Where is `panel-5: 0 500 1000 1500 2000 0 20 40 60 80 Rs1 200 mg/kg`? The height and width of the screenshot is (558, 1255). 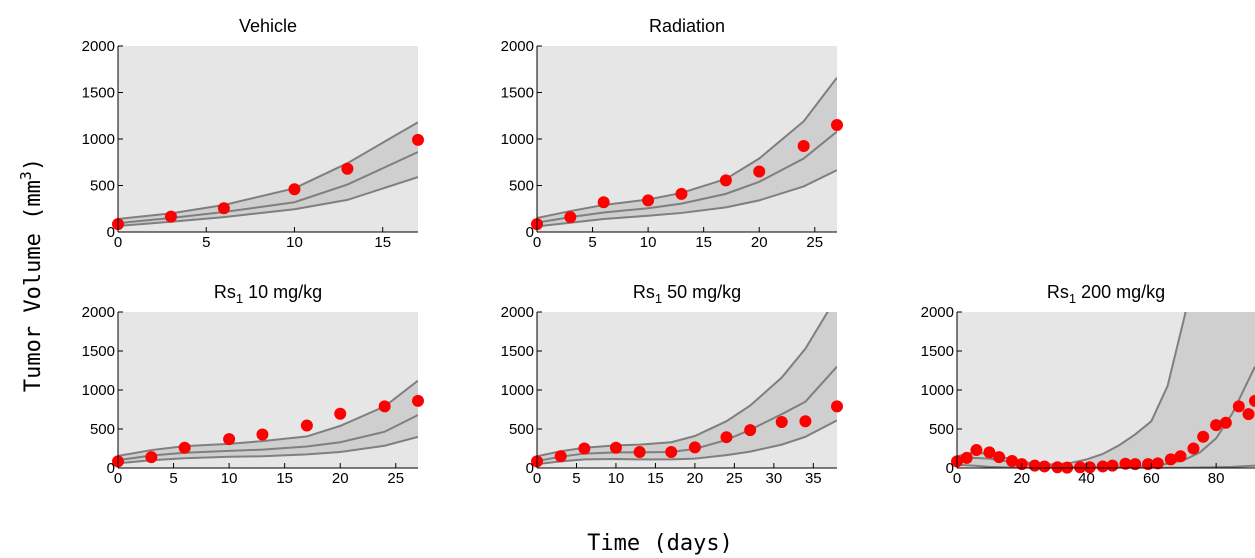 panel-5: 0 500 1000 1500 2000 0 20 40 60 80 Rs1 200 mg/kg is located at coordinates (1088, 384).